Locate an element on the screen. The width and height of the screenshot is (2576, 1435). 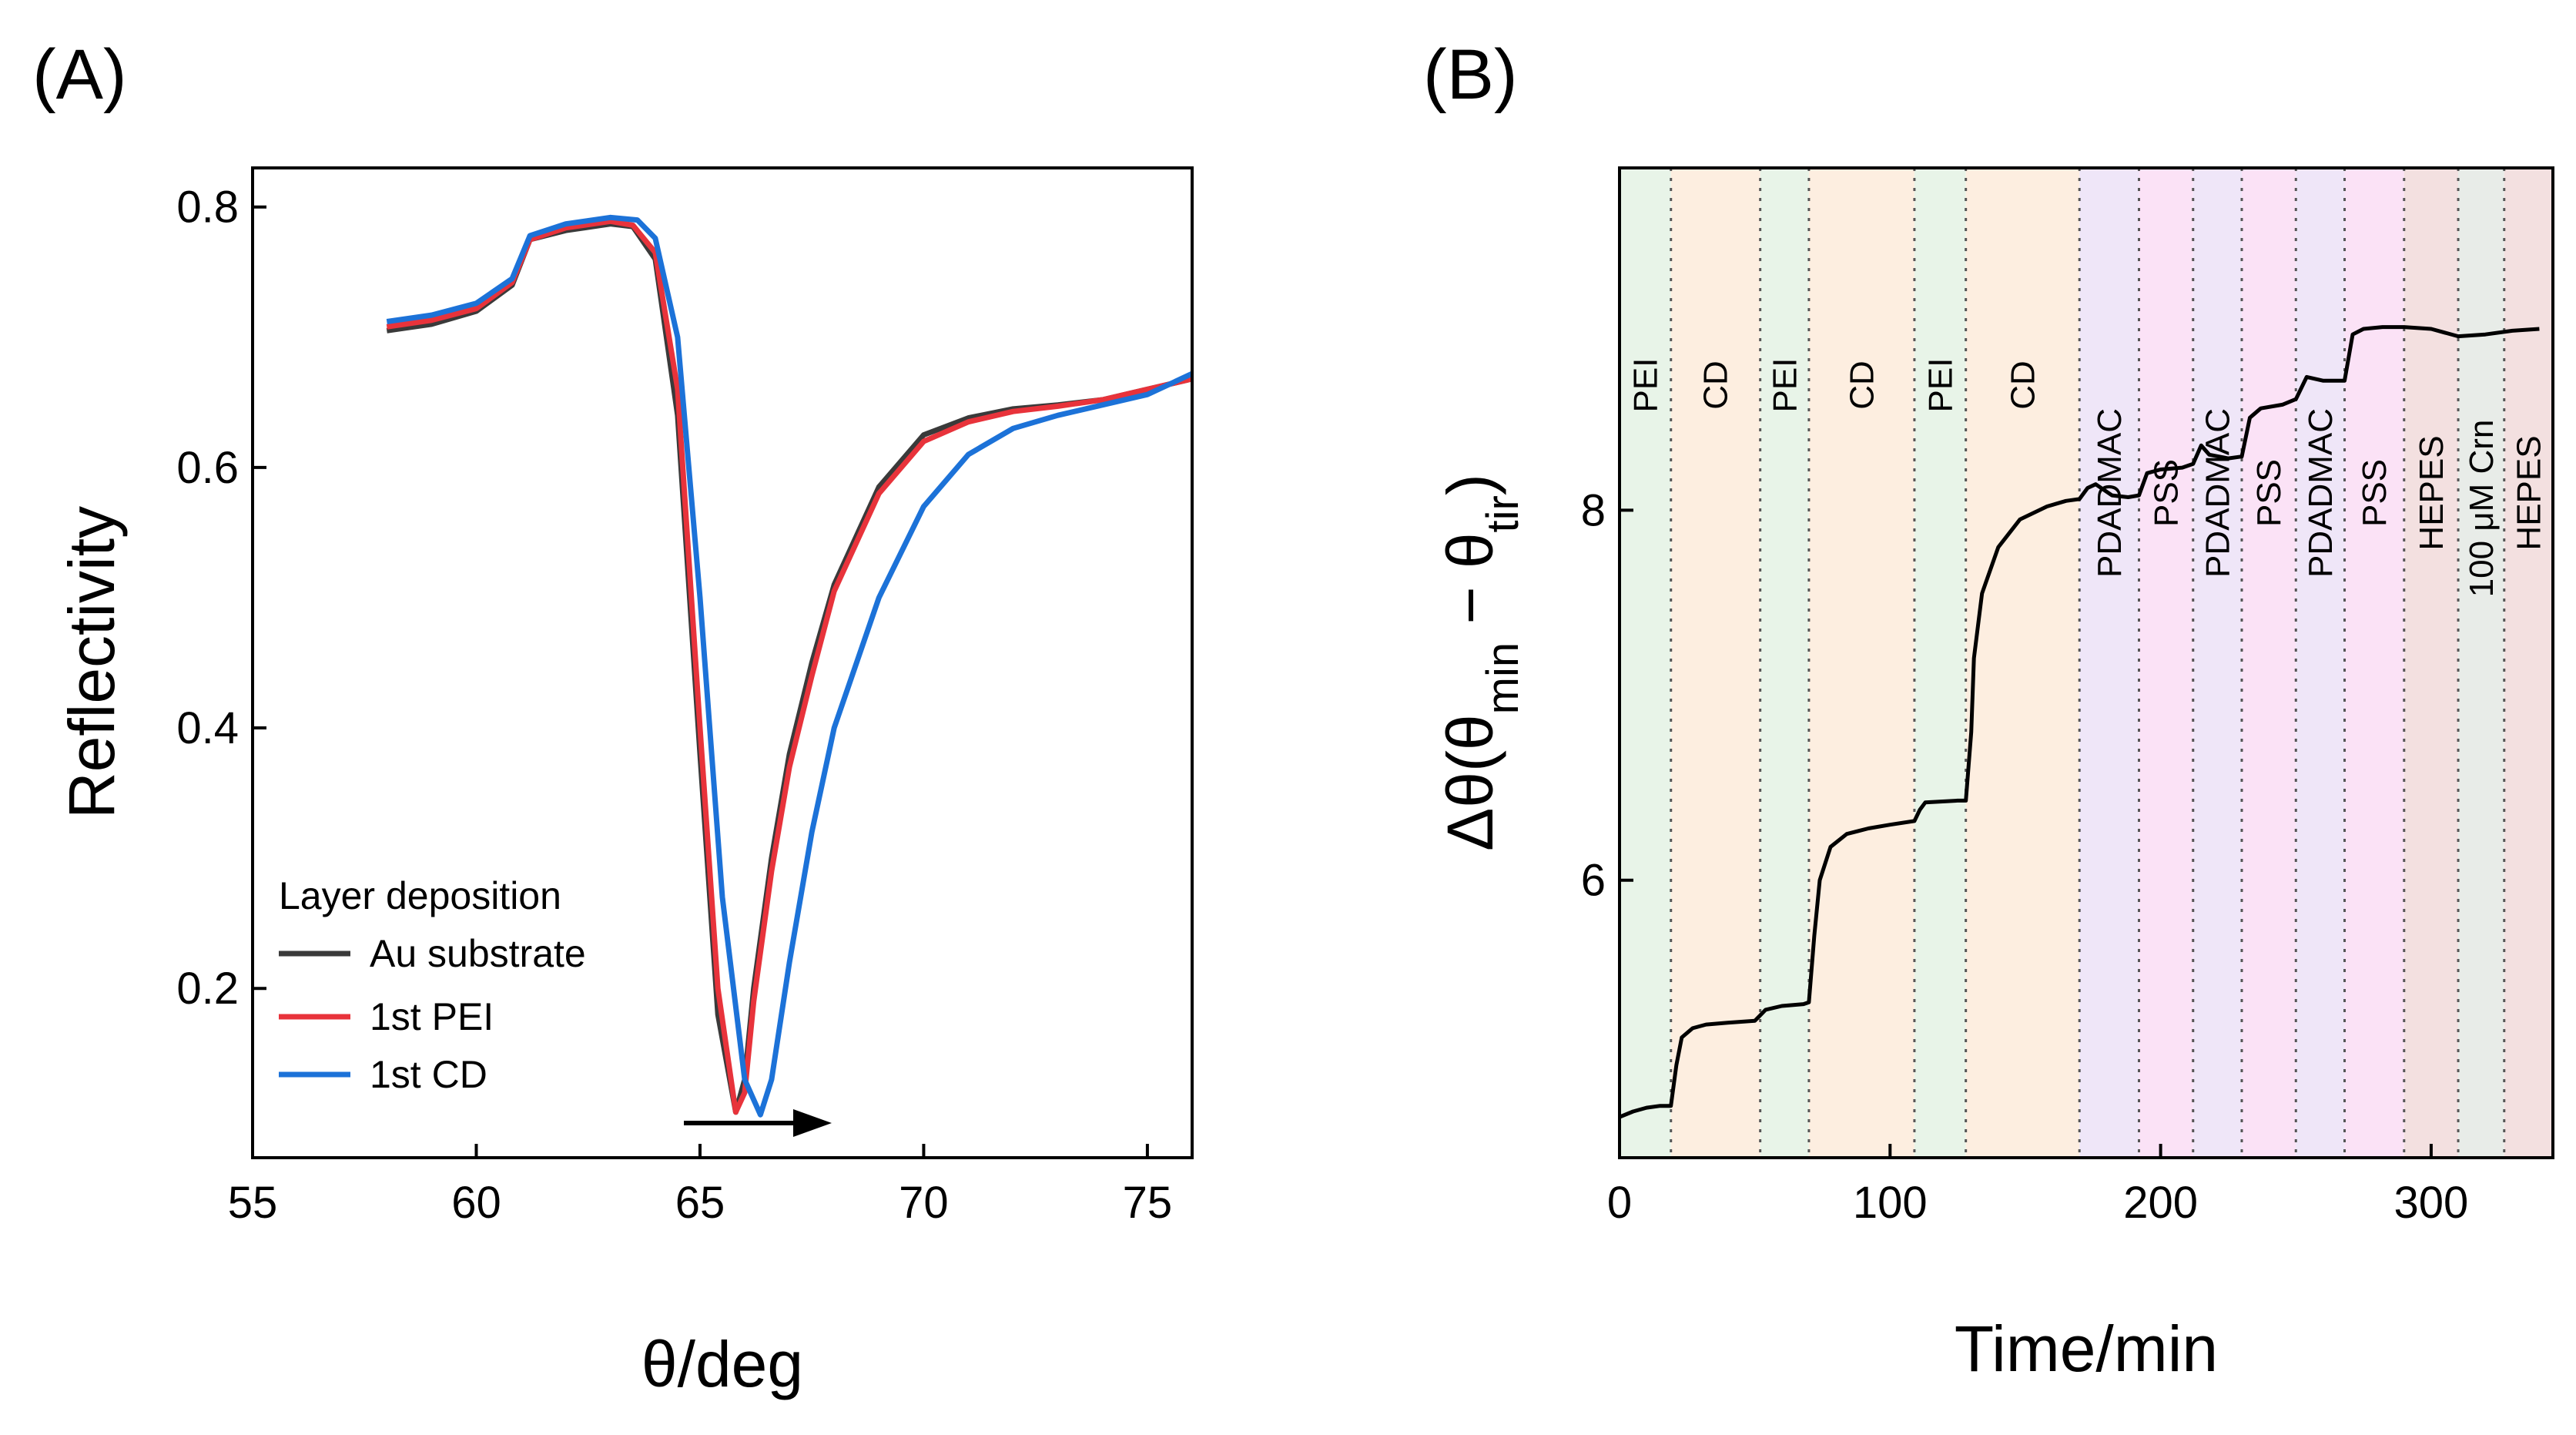
x-tick-label-300: 300 is located at coordinates (2431, 1203).